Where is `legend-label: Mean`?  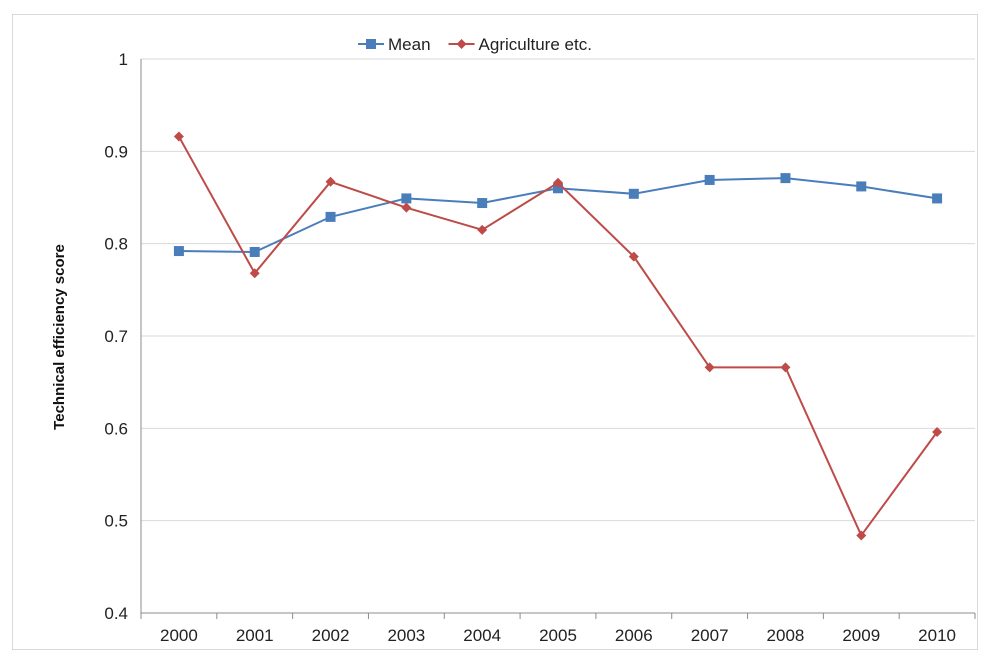 legend-label: Mean is located at coordinates (409, 44).